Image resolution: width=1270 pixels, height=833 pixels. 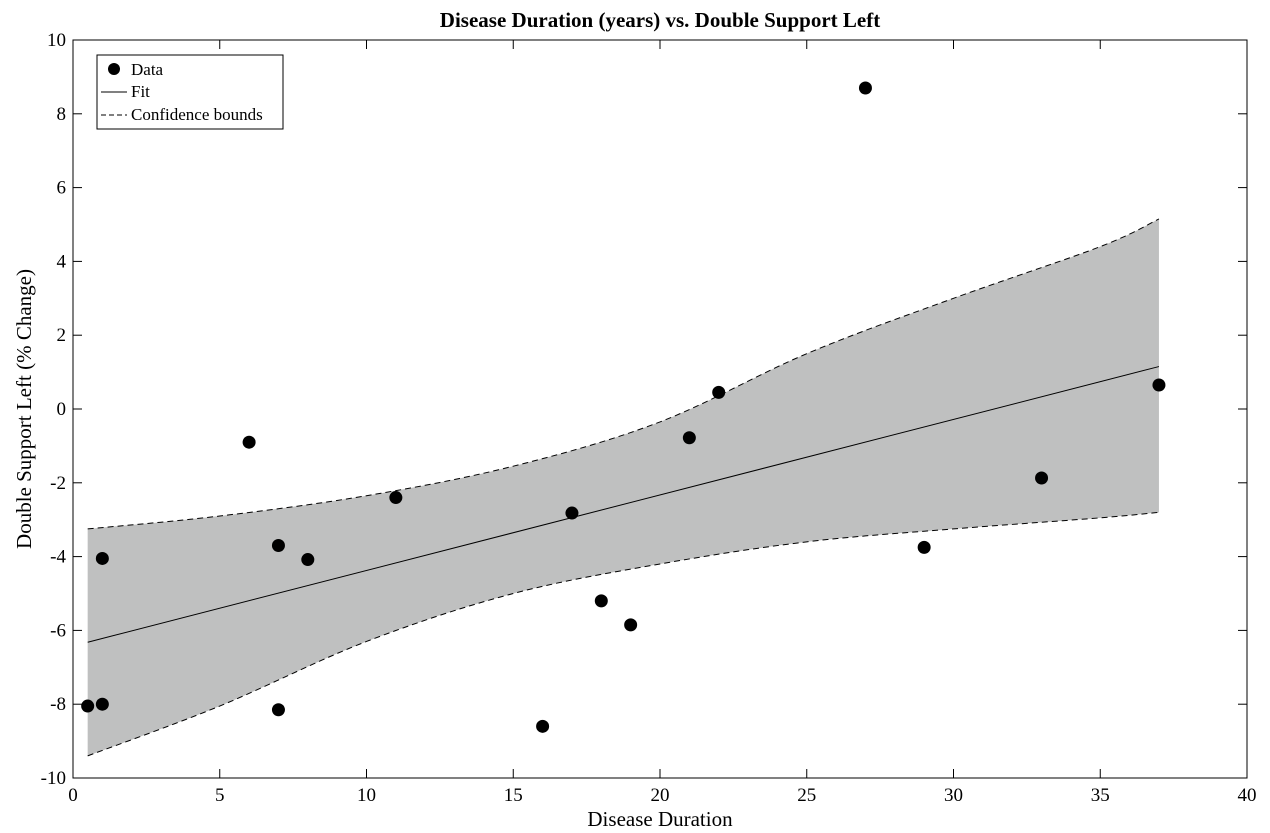 I want to click on y-axis-label: Double Support Left (% Change), so click(x=24, y=409).